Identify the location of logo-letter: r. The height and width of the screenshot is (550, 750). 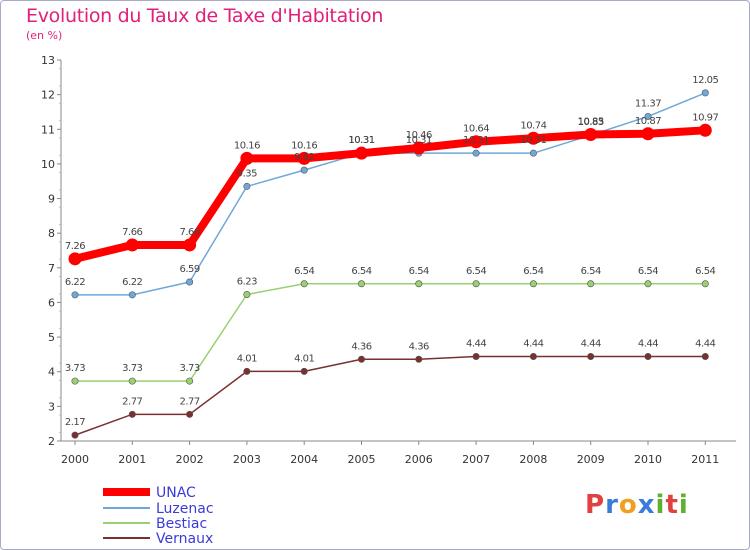
(612, 505).